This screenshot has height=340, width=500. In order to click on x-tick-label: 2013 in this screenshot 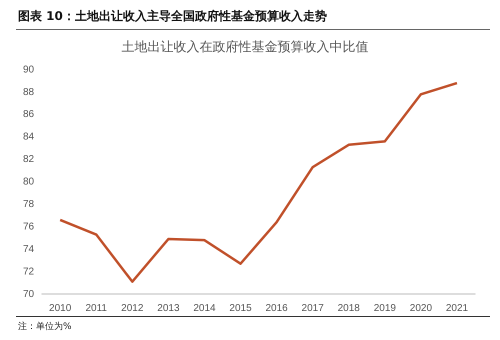, I will do `click(168, 308)`.